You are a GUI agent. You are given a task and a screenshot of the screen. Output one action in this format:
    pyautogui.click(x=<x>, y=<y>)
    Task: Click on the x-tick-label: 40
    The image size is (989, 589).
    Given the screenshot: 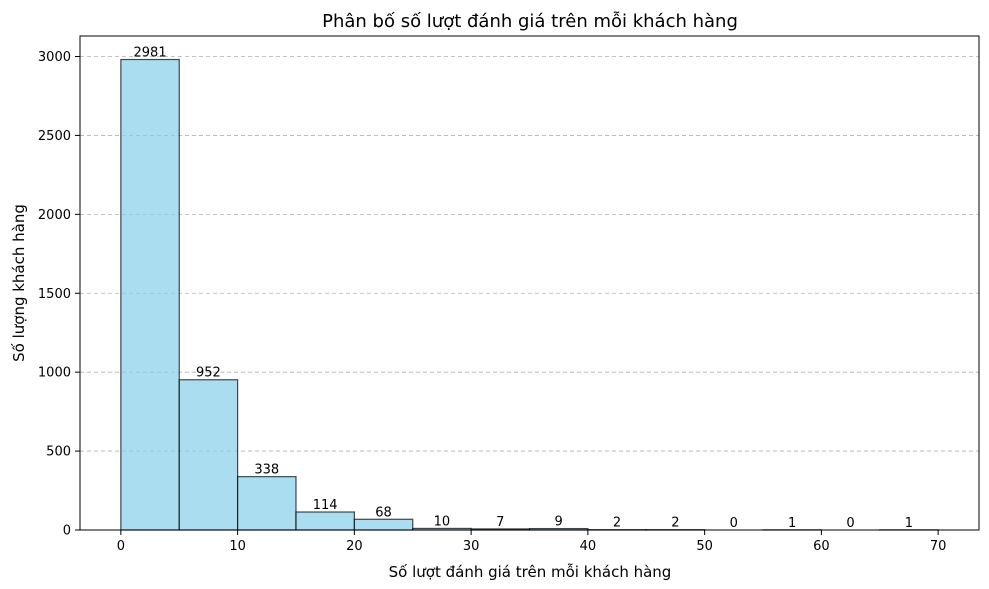 What is the action you would take?
    pyautogui.click(x=588, y=546)
    